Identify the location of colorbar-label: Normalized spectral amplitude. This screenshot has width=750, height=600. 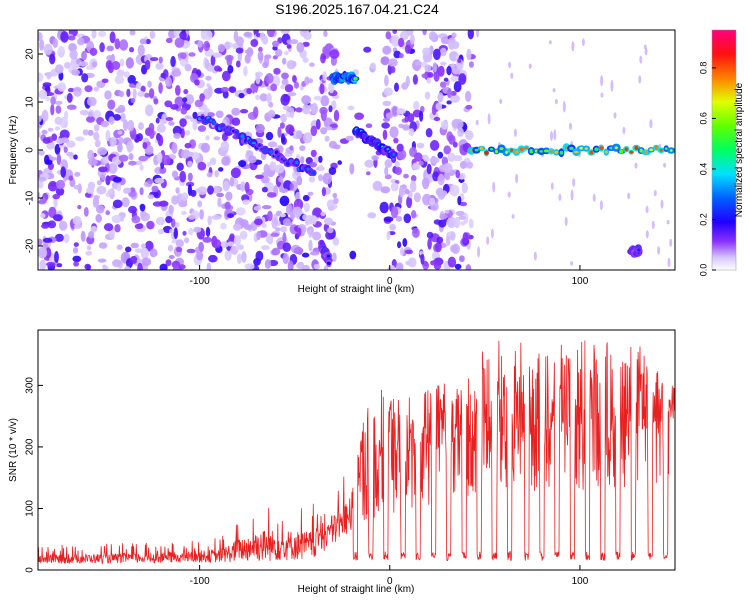
(739, 149).